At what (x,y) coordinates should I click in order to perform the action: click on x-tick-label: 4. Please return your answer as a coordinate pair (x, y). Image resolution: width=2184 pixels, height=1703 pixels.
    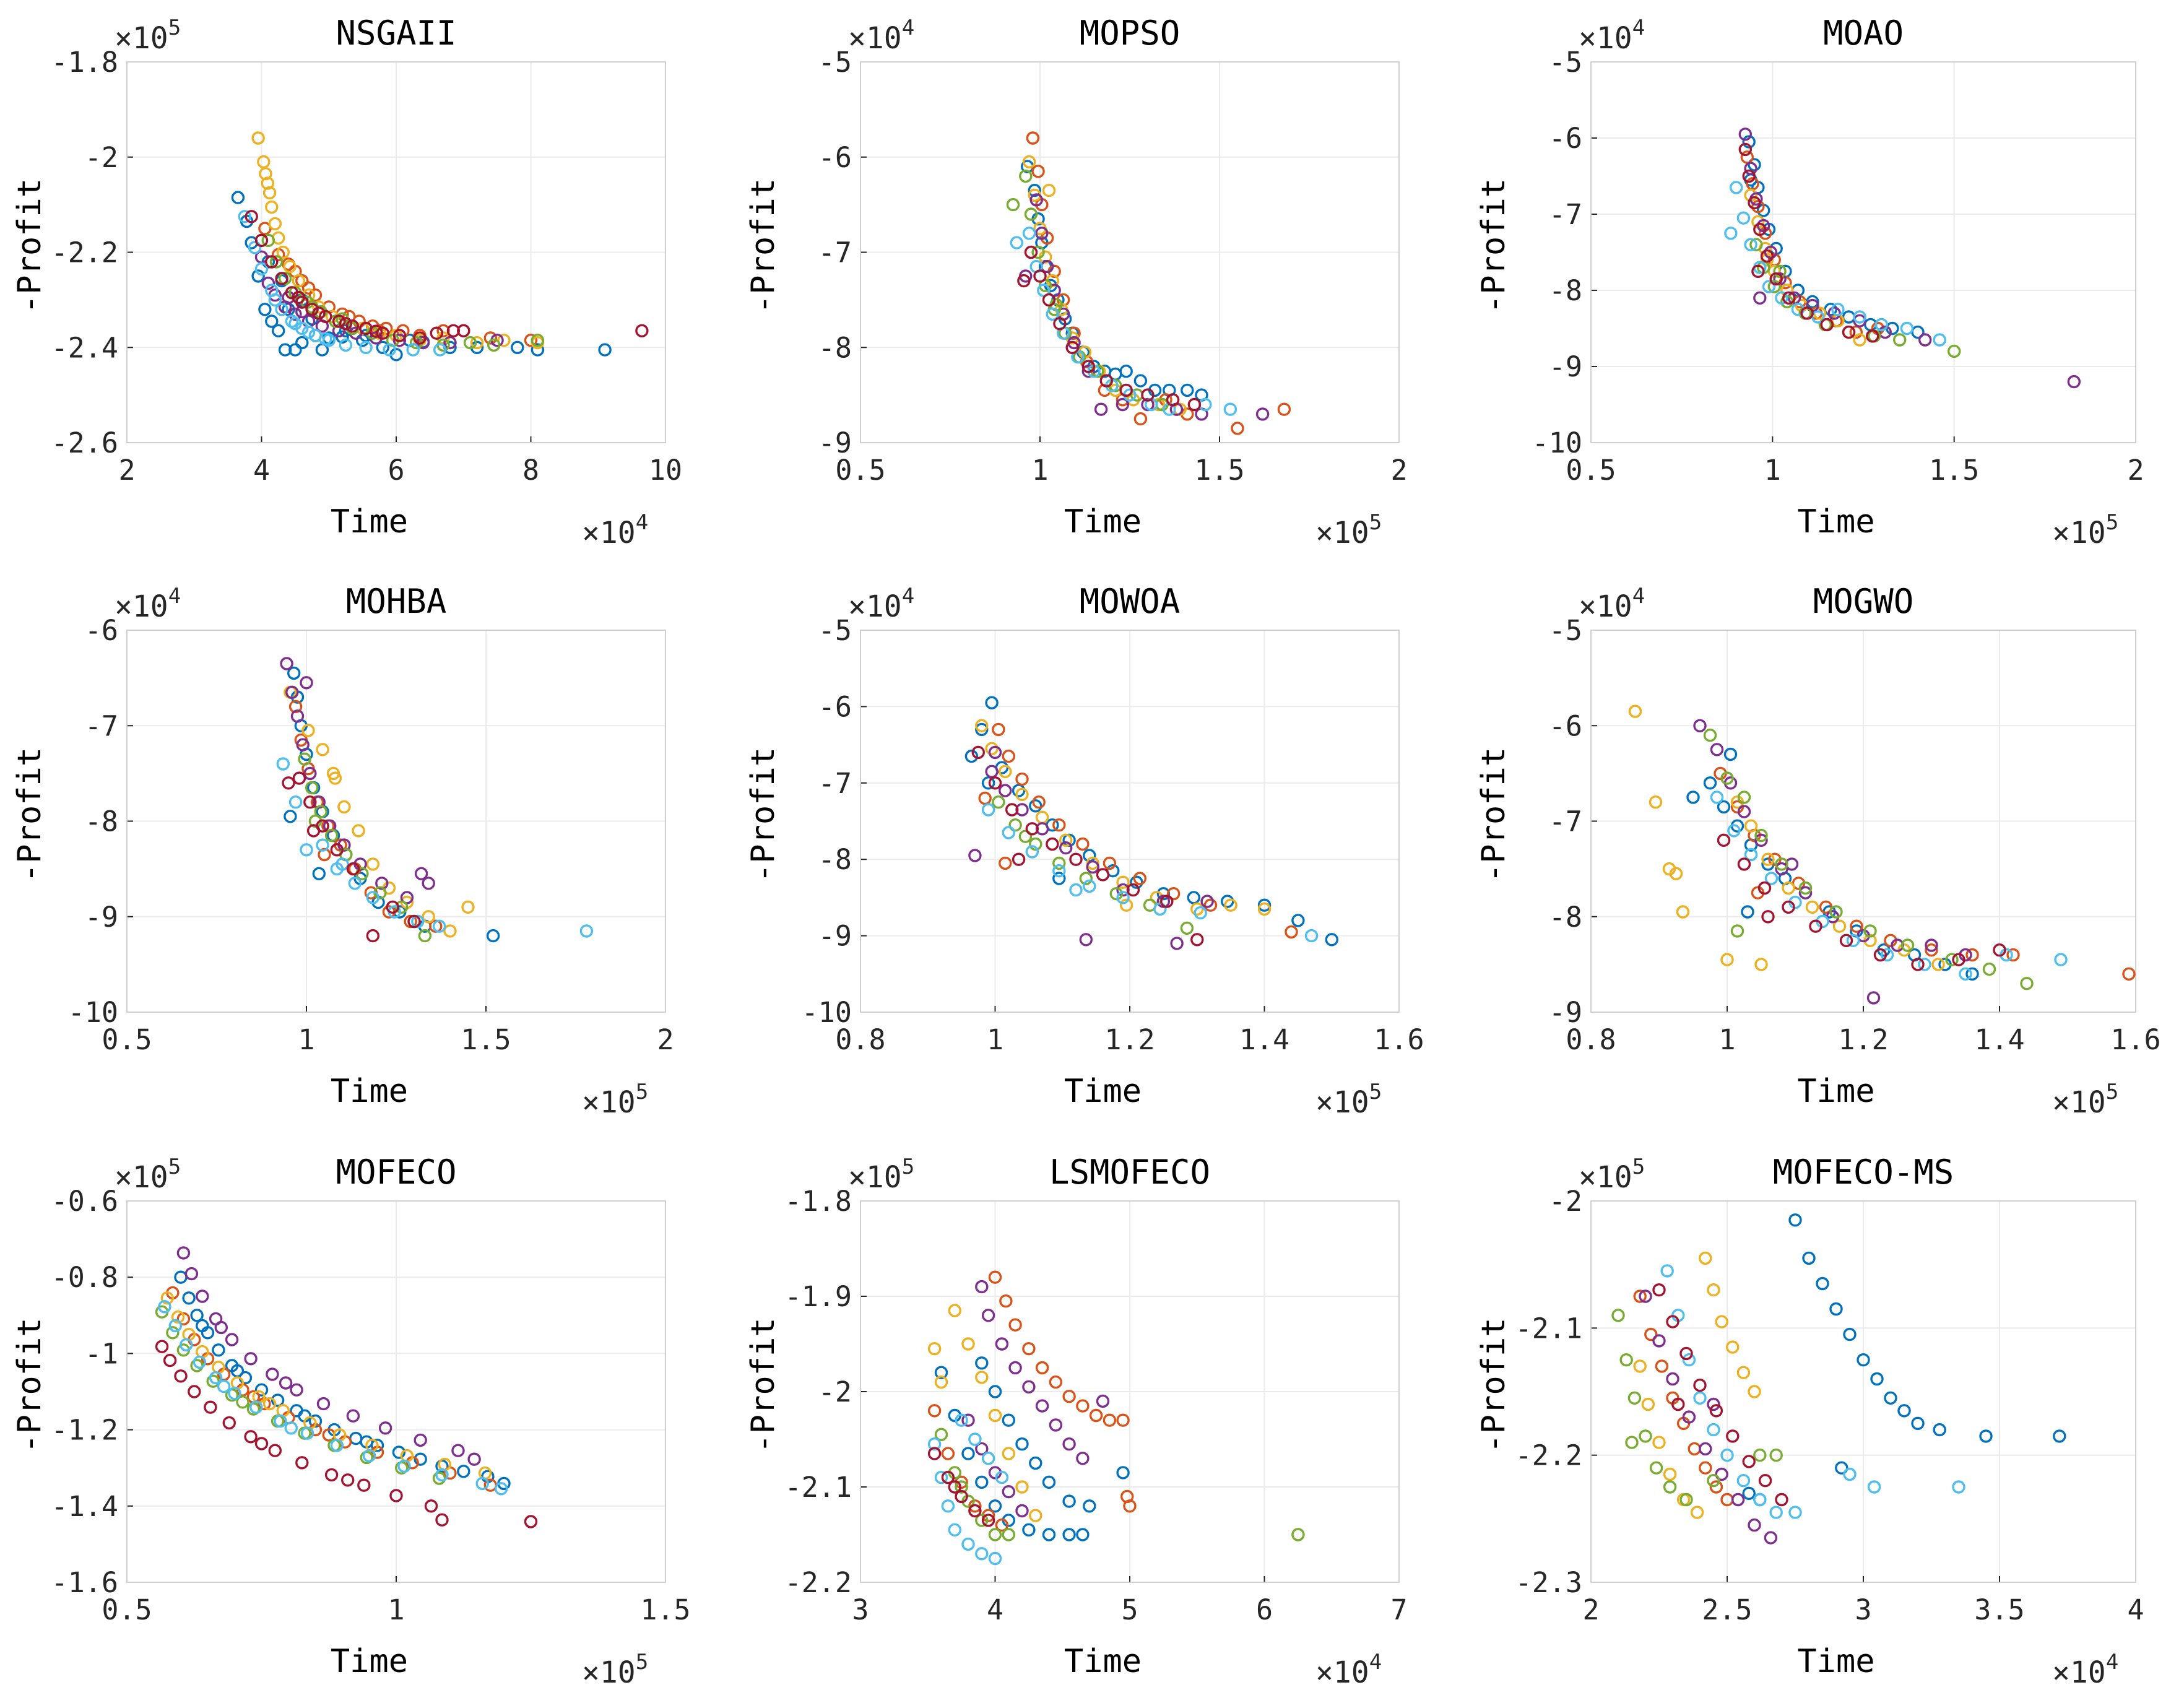
    Looking at the image, I should click on (995, 1610).